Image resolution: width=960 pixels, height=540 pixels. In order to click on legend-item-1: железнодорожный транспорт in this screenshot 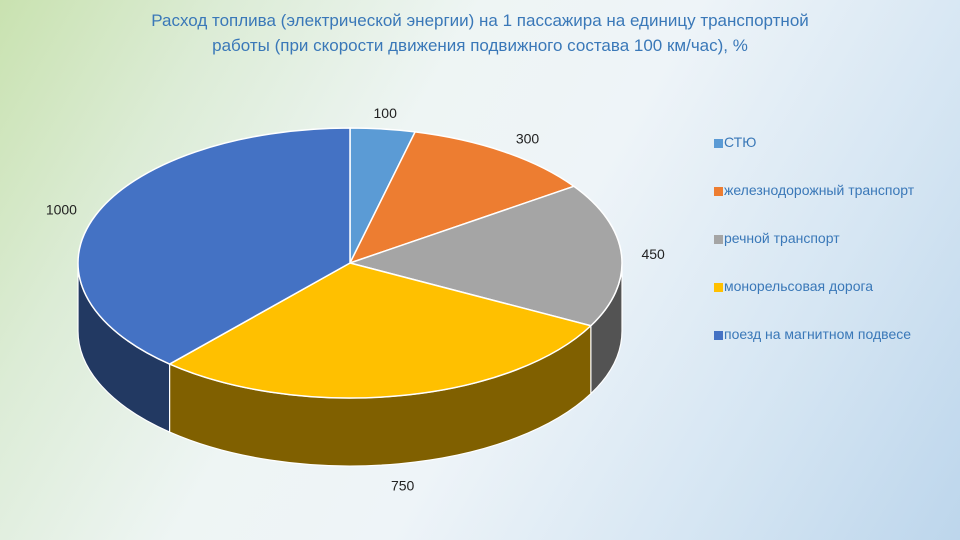, I will do `click(814, 190)`.